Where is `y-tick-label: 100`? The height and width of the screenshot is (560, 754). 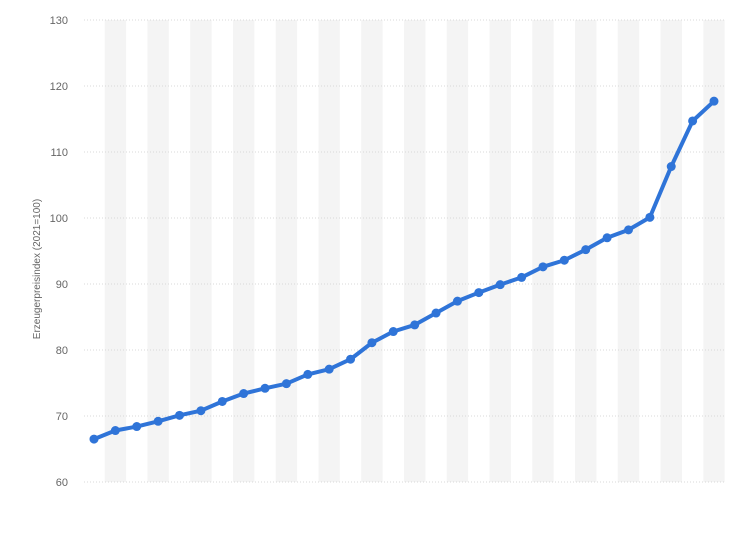
y-tick-label: 100 is located at coordinates (59, 219).